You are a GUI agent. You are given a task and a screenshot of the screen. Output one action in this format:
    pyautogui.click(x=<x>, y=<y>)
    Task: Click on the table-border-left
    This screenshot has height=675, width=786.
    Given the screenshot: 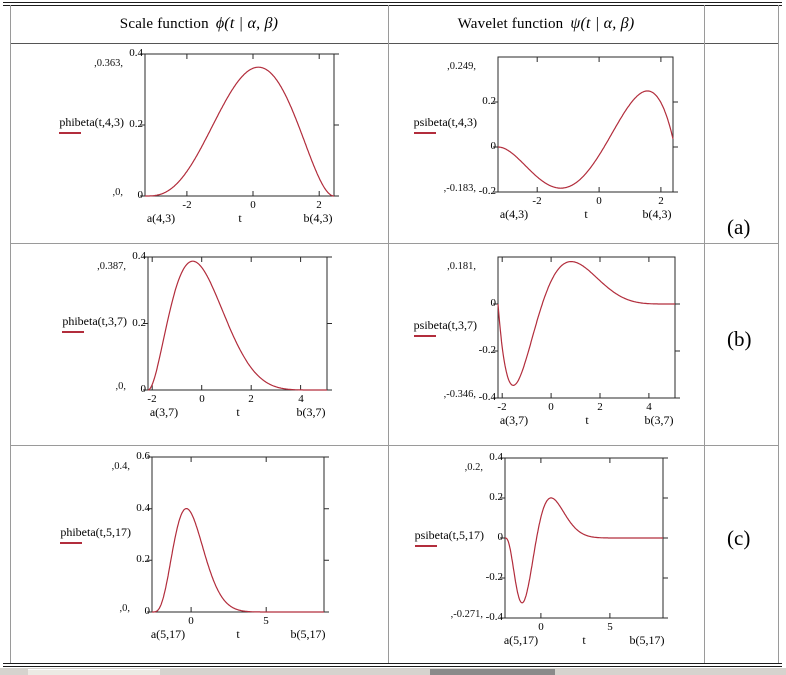 What is the action you would take?
    pyautogui.click(x=10, y=334)
    